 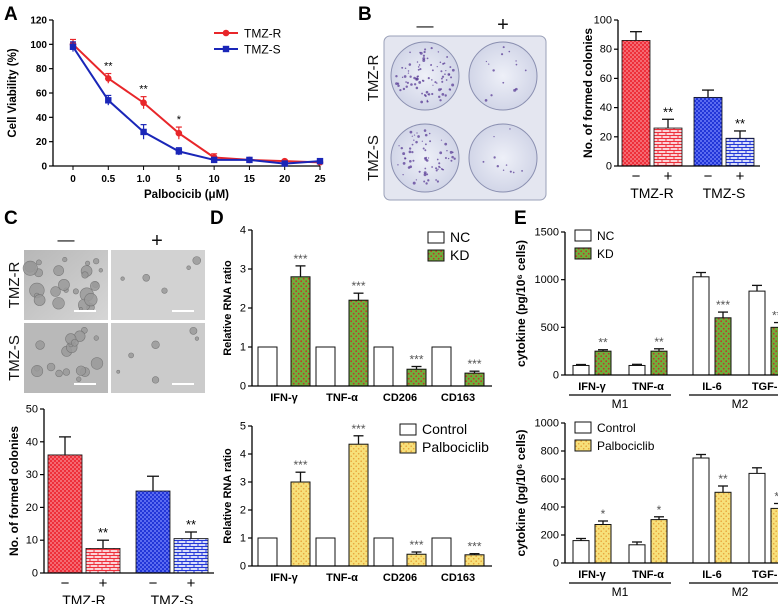 I want to click on legend-label: KD, so click(x=605, y=254).